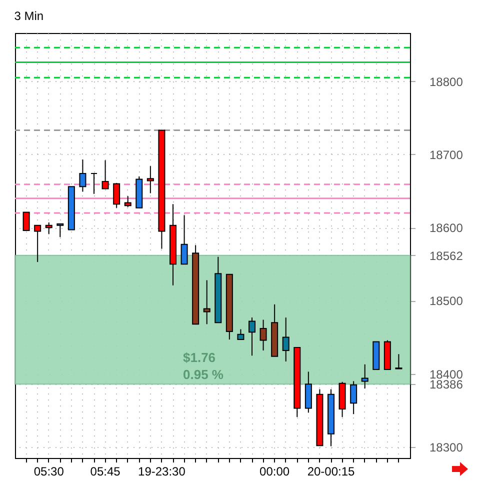 The image size is (479, 486). What do you see at coordinates (447, 228) in the screenshot?
I see `y-tick-label: 18600` at bounding box center [447, 228].